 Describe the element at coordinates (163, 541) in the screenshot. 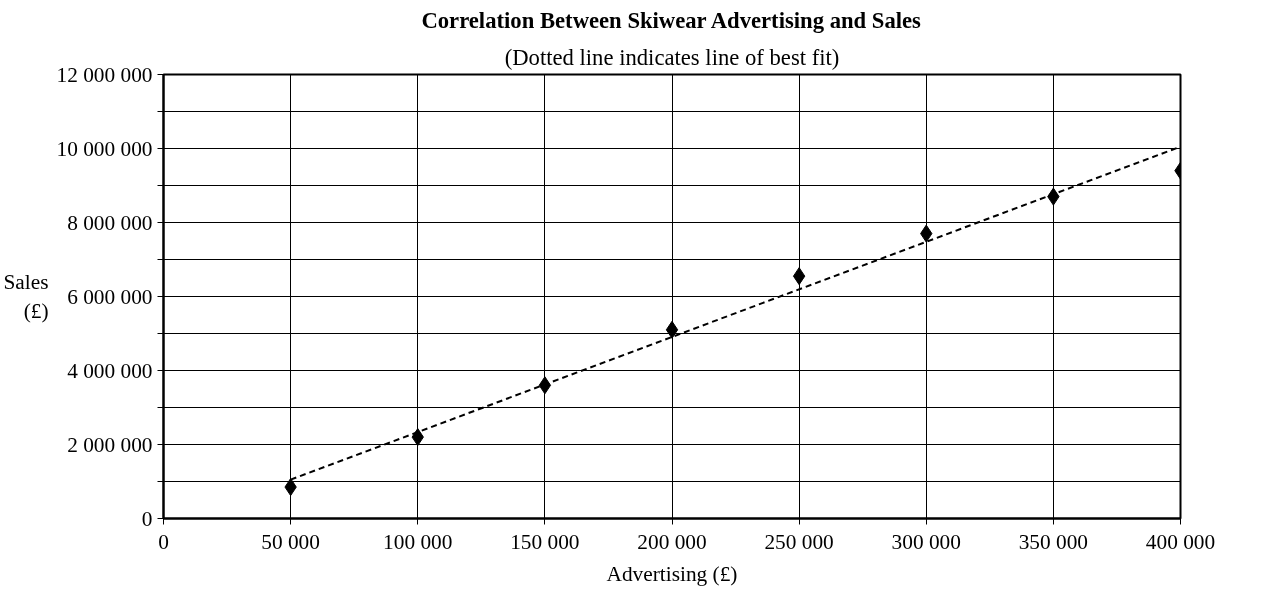

I see `x-tick-label: 0` at that location.